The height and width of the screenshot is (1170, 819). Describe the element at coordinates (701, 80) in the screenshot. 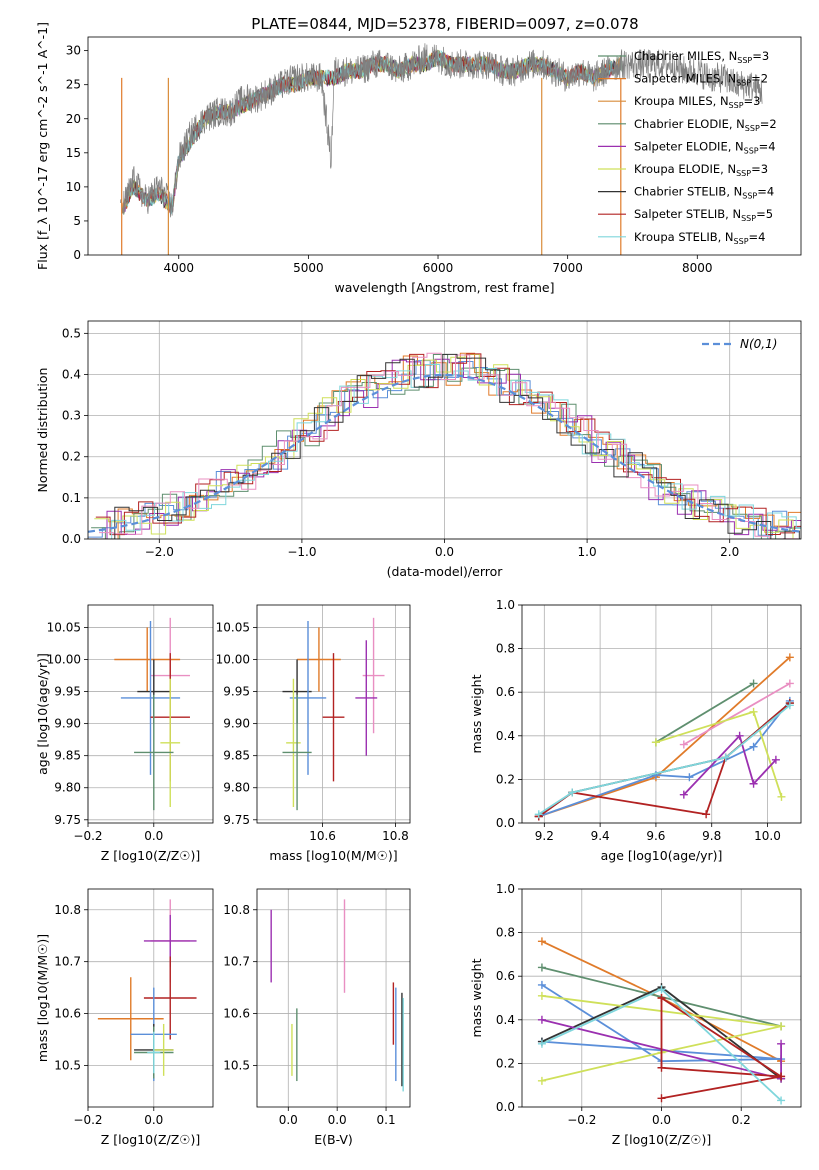

I see `legend-label: Salpeter MILES, NSSP=2` at that location.